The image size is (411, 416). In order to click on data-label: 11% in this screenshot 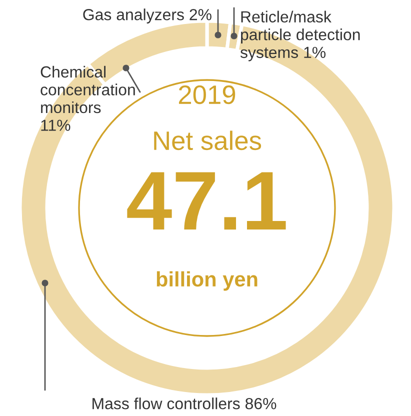, I will do `click(55, 125)`.